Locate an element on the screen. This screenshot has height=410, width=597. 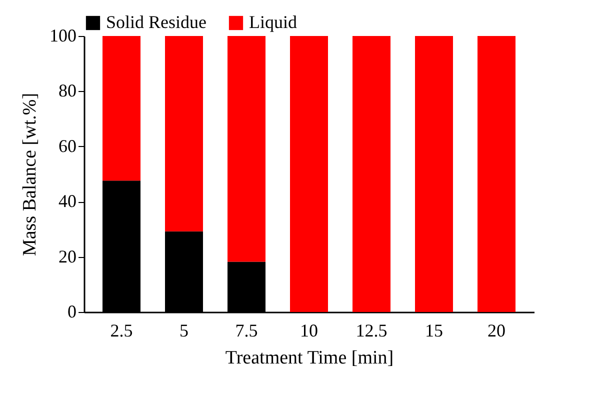
x-tick-label: 10 is located at coordinates (309, 330).